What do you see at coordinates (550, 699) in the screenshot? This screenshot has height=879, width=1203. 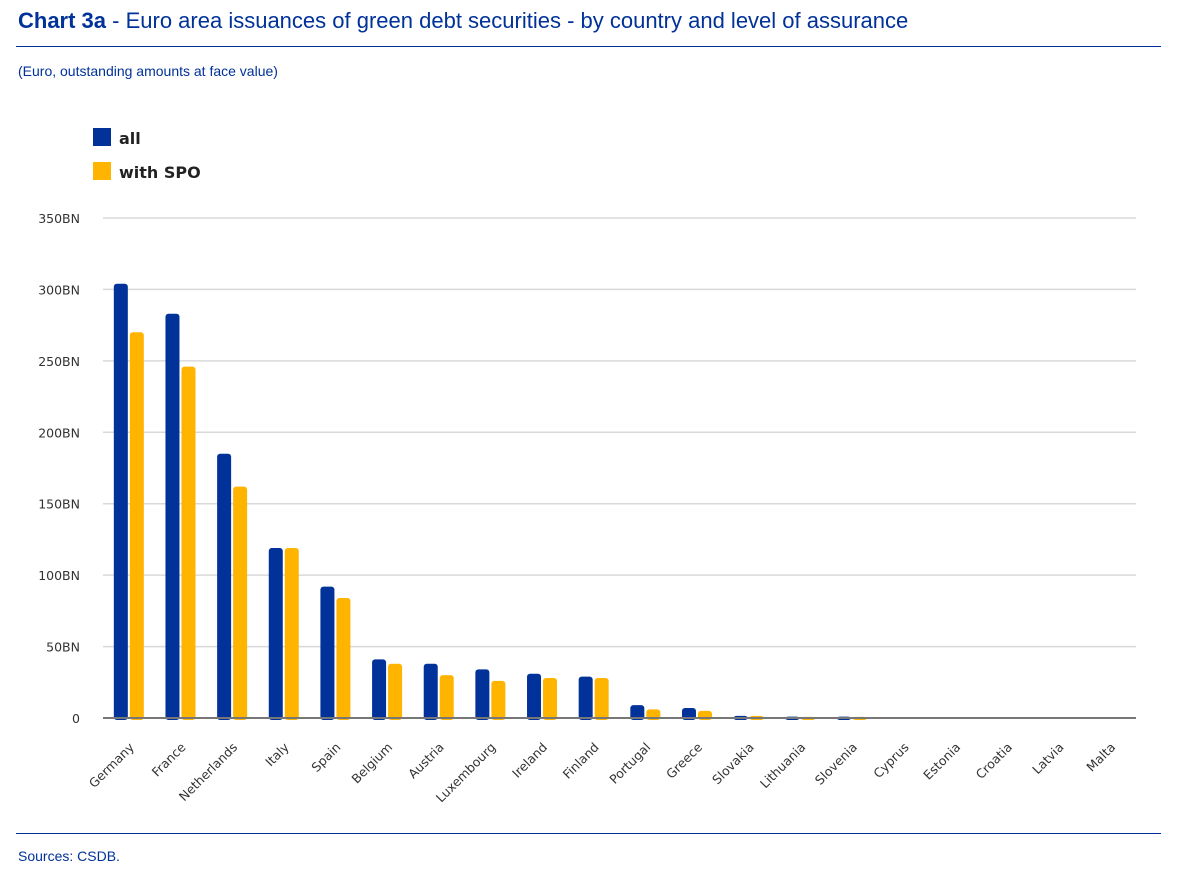 I see `bar-with-spo-ireland` at bounding box center [550, 699].